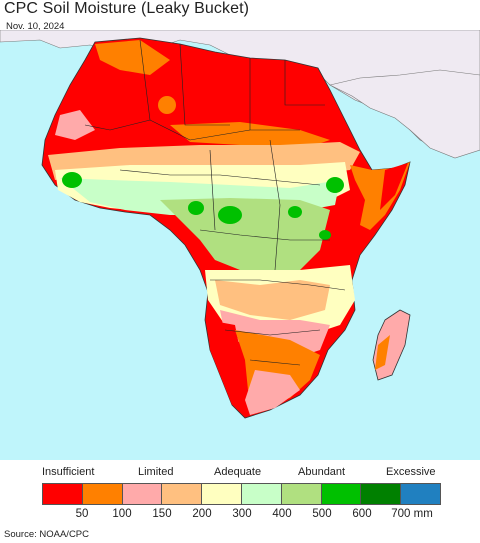 This screenshot has width=480, height=543. Describe the element at coordinates (82, 514) in the screenshot. I see `legend-tick: 50` at that location.